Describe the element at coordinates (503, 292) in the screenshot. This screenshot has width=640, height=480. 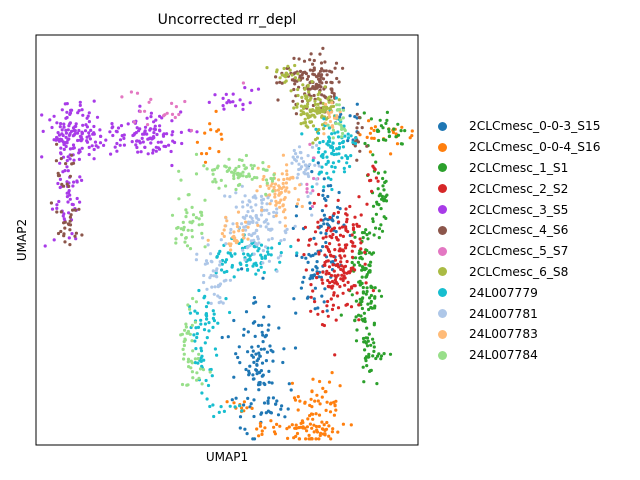
I see `legend-label: 24L007779` at that location.